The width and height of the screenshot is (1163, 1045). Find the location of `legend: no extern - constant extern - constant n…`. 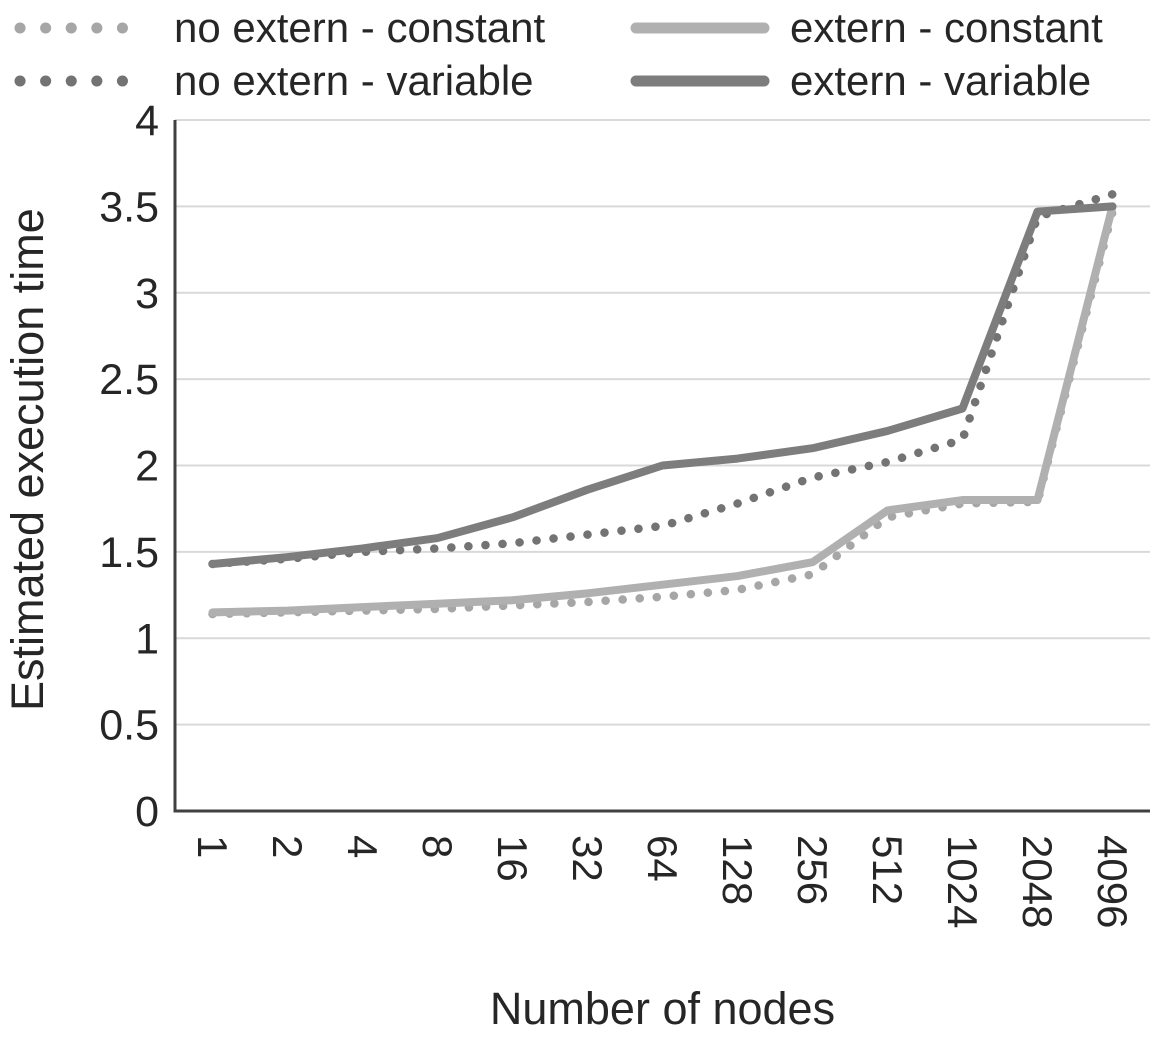

legend: no extern - constant extern - constant n… is located at coordinates (586, 54).